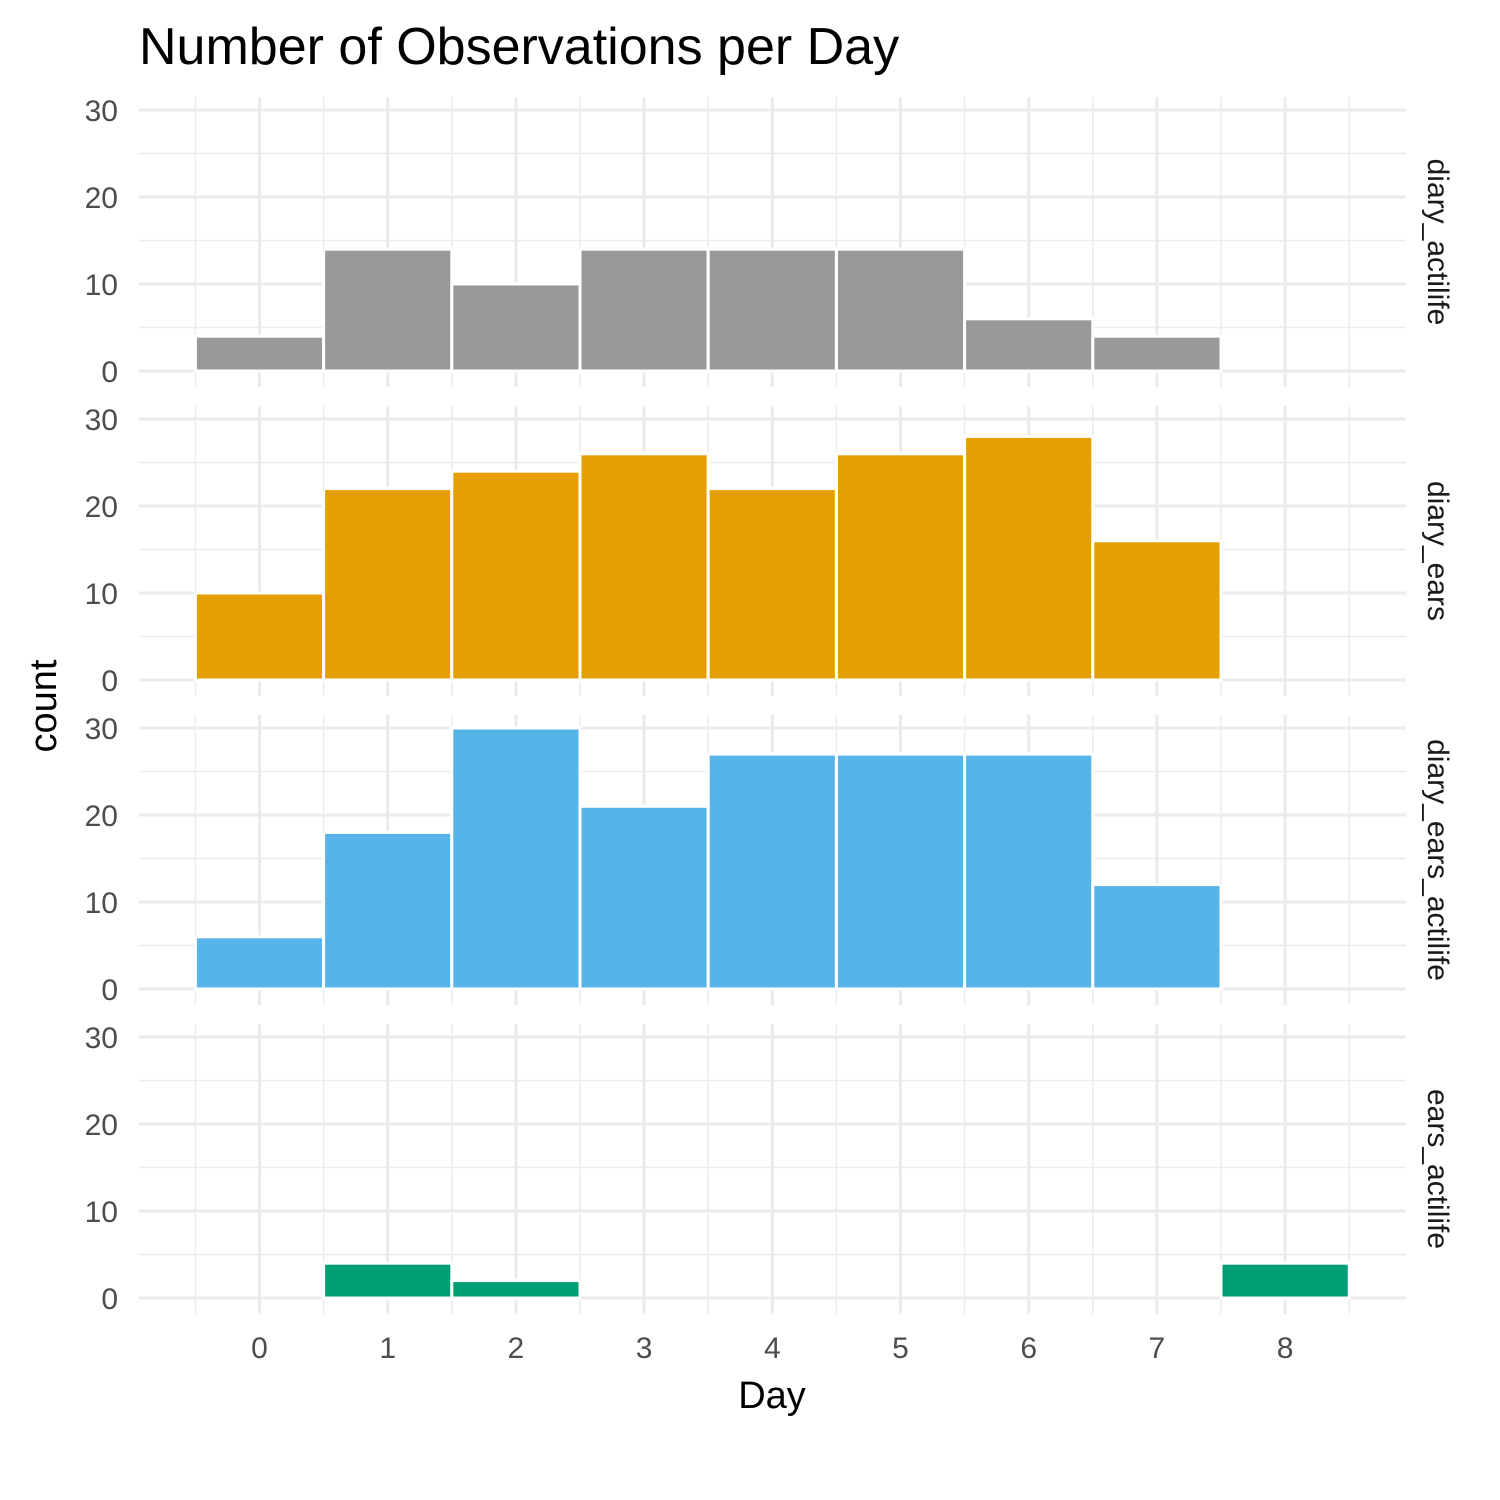 This screenshot has height=1500, width=1500. I want to click on x-tick-label: 6, so click(1028, 1348).